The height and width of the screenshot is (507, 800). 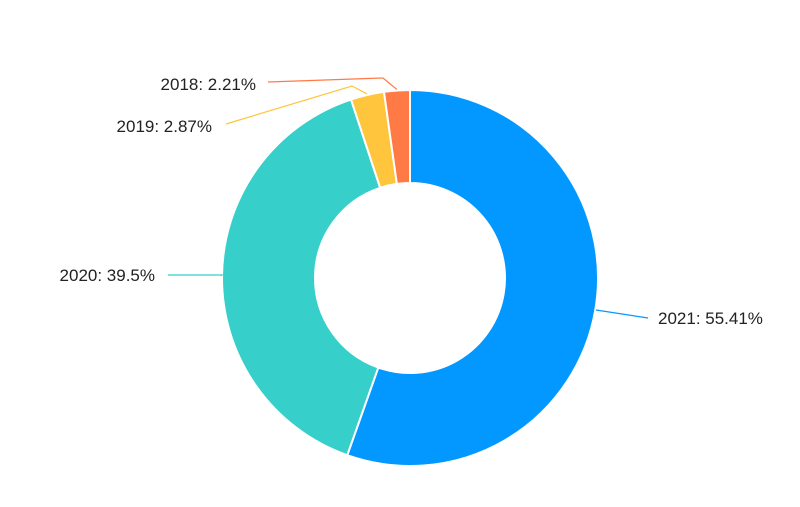 What do you see at coordinates (301, 277) in the screenshot?
I see `slice-2020` at bounding box center [301, 277].